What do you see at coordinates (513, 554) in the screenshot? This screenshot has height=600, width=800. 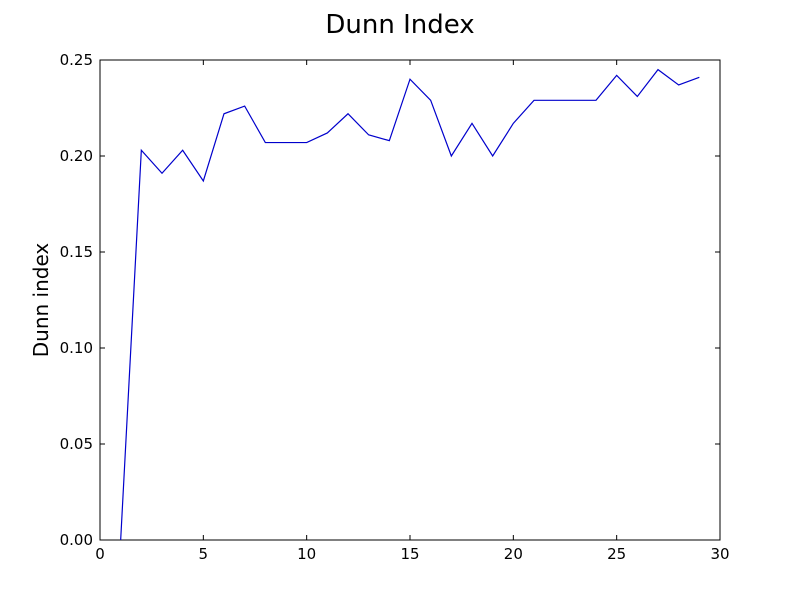 I see `x-tick-label: 20` at bounding box center [513, 554].